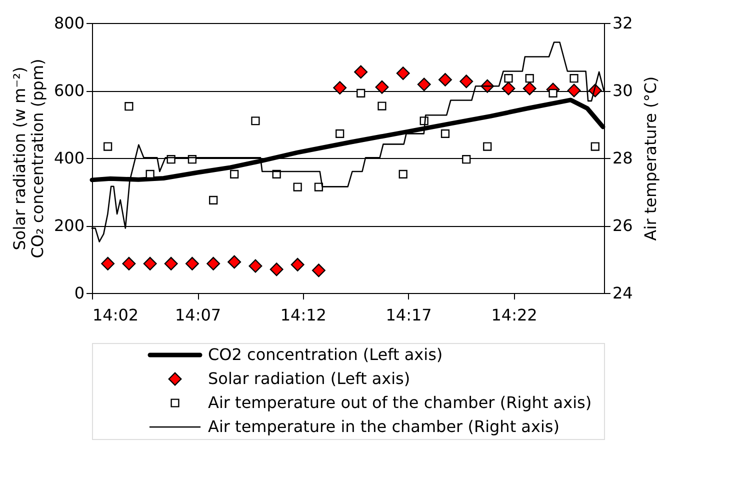 This screenshot has height=492, width=732. What do you see at coordinates (325, 354) in the screenshot?
I see `legend-label: CO2 concentration (Left axis)` at bounding box center [325, 354].